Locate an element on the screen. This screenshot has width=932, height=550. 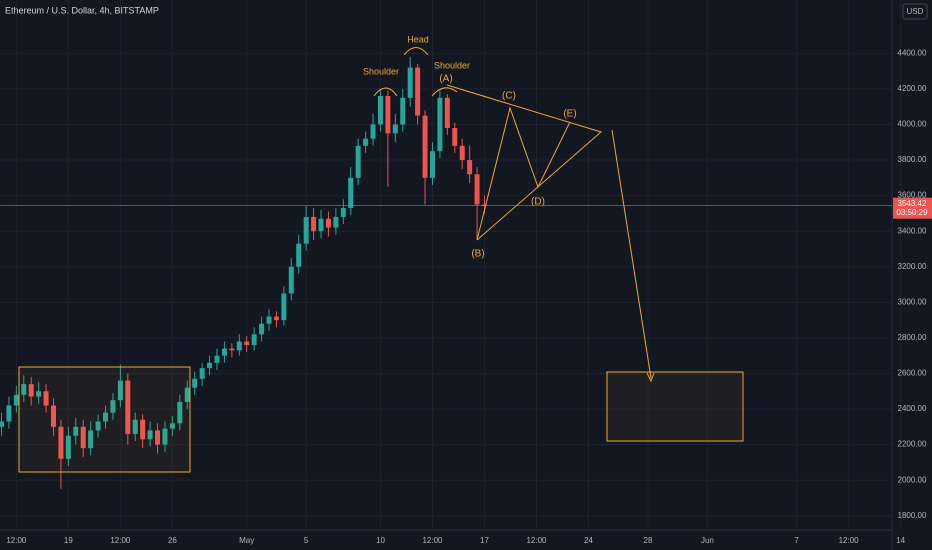
wave-path is located at coordinates (523, 173).